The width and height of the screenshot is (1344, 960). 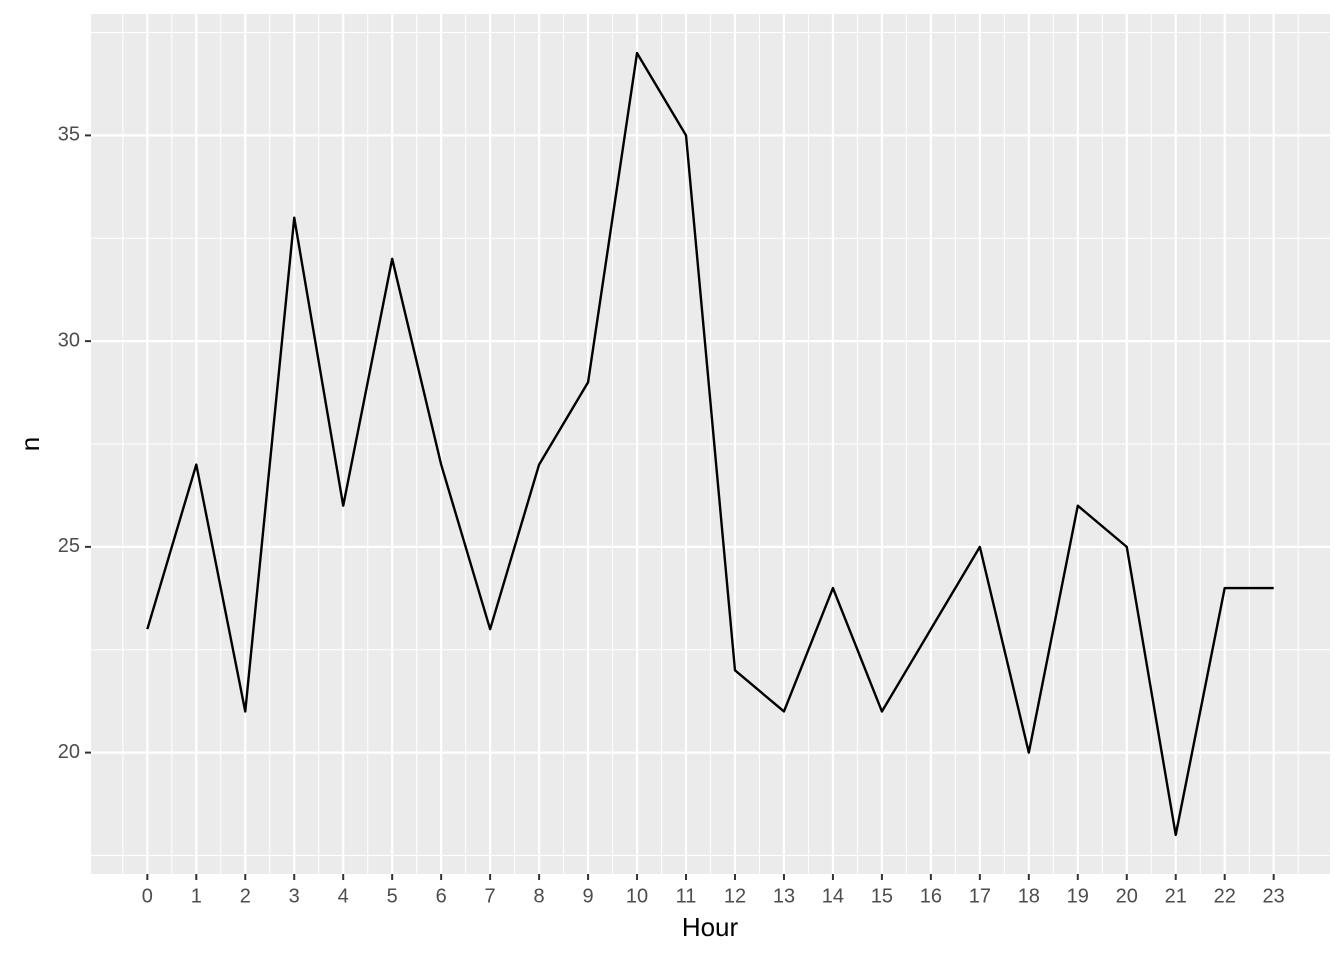 What do you see at coordinates (294, 896) in the screenshot?
I see `x-tick-label: 3` at bounding box center [294, 896].